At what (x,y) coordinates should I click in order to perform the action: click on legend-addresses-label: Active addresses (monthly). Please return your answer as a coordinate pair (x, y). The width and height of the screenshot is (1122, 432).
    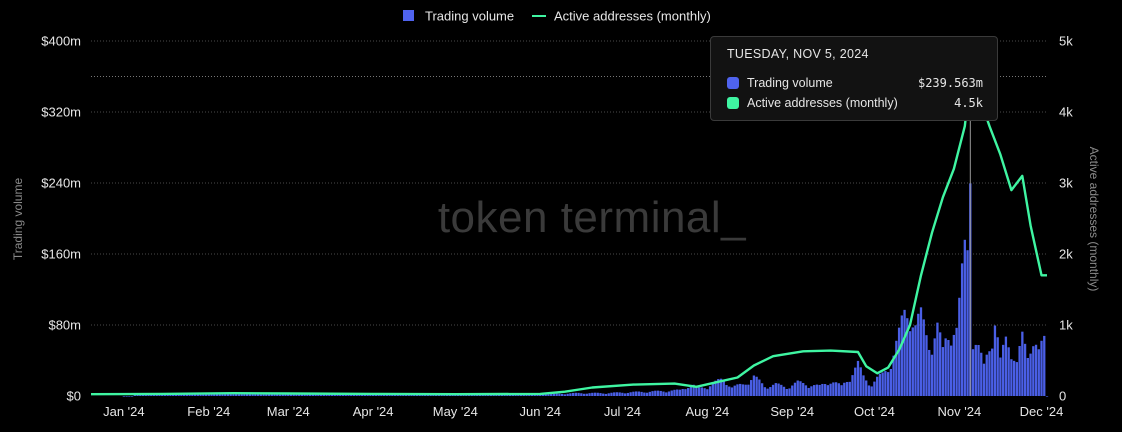
    Looking at the image, I should click on (632, 16).